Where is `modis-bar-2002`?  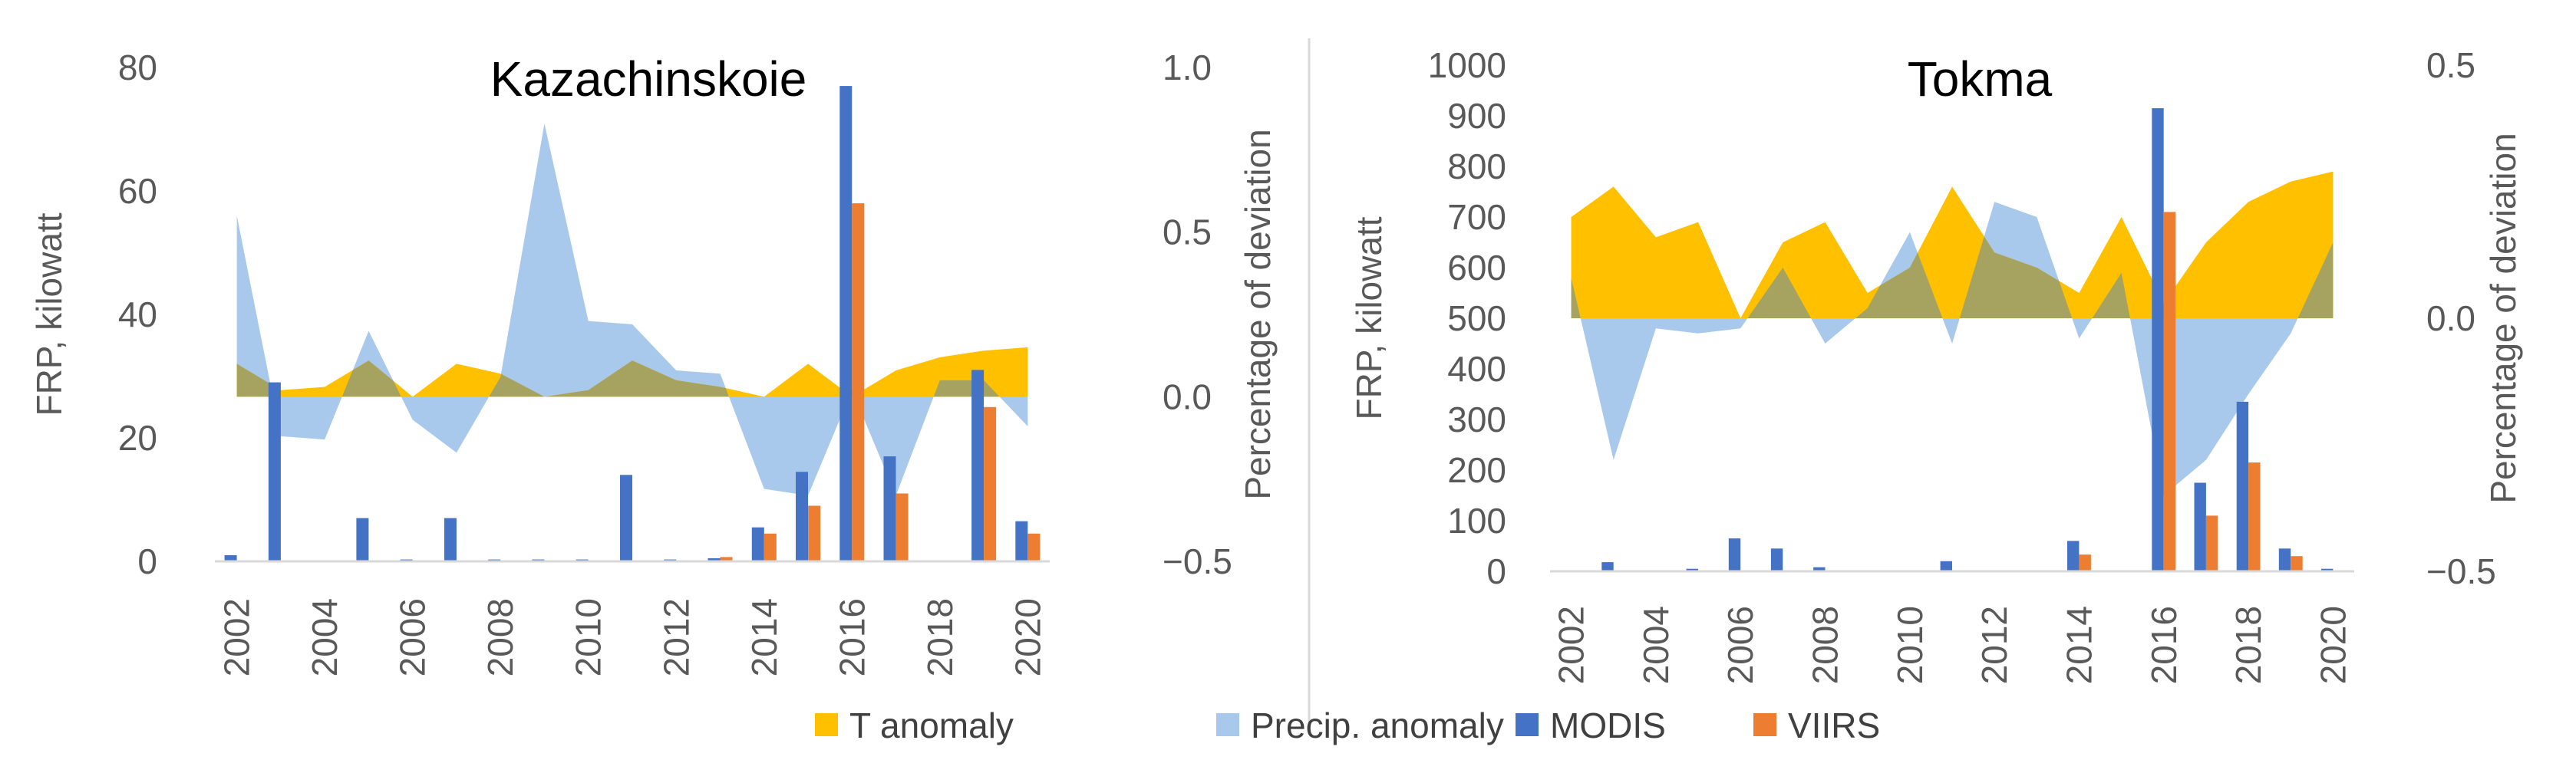
modis-bar-2002 is located at coordinates (231, 558).